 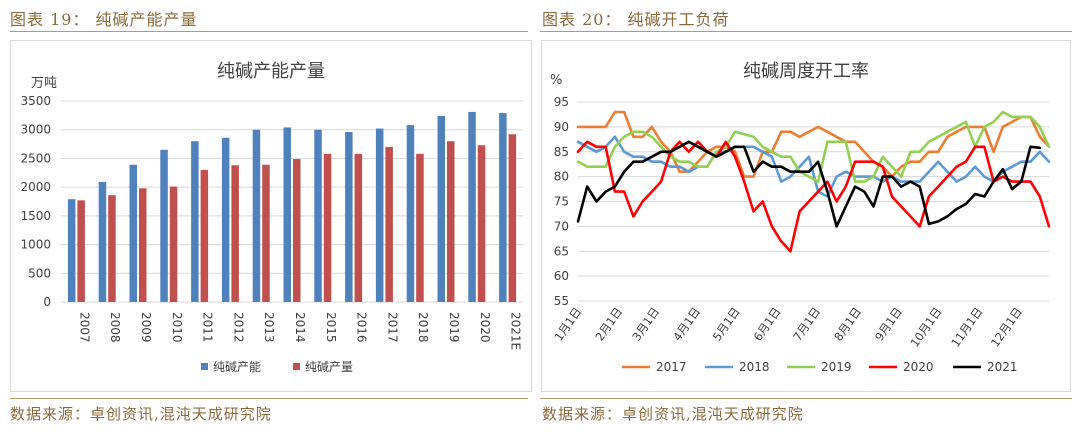 What do you see at coordinates (300, 327) in the screenshot?
I see `bar-x-tick-label: 2014` at bounding box center [300, 327].